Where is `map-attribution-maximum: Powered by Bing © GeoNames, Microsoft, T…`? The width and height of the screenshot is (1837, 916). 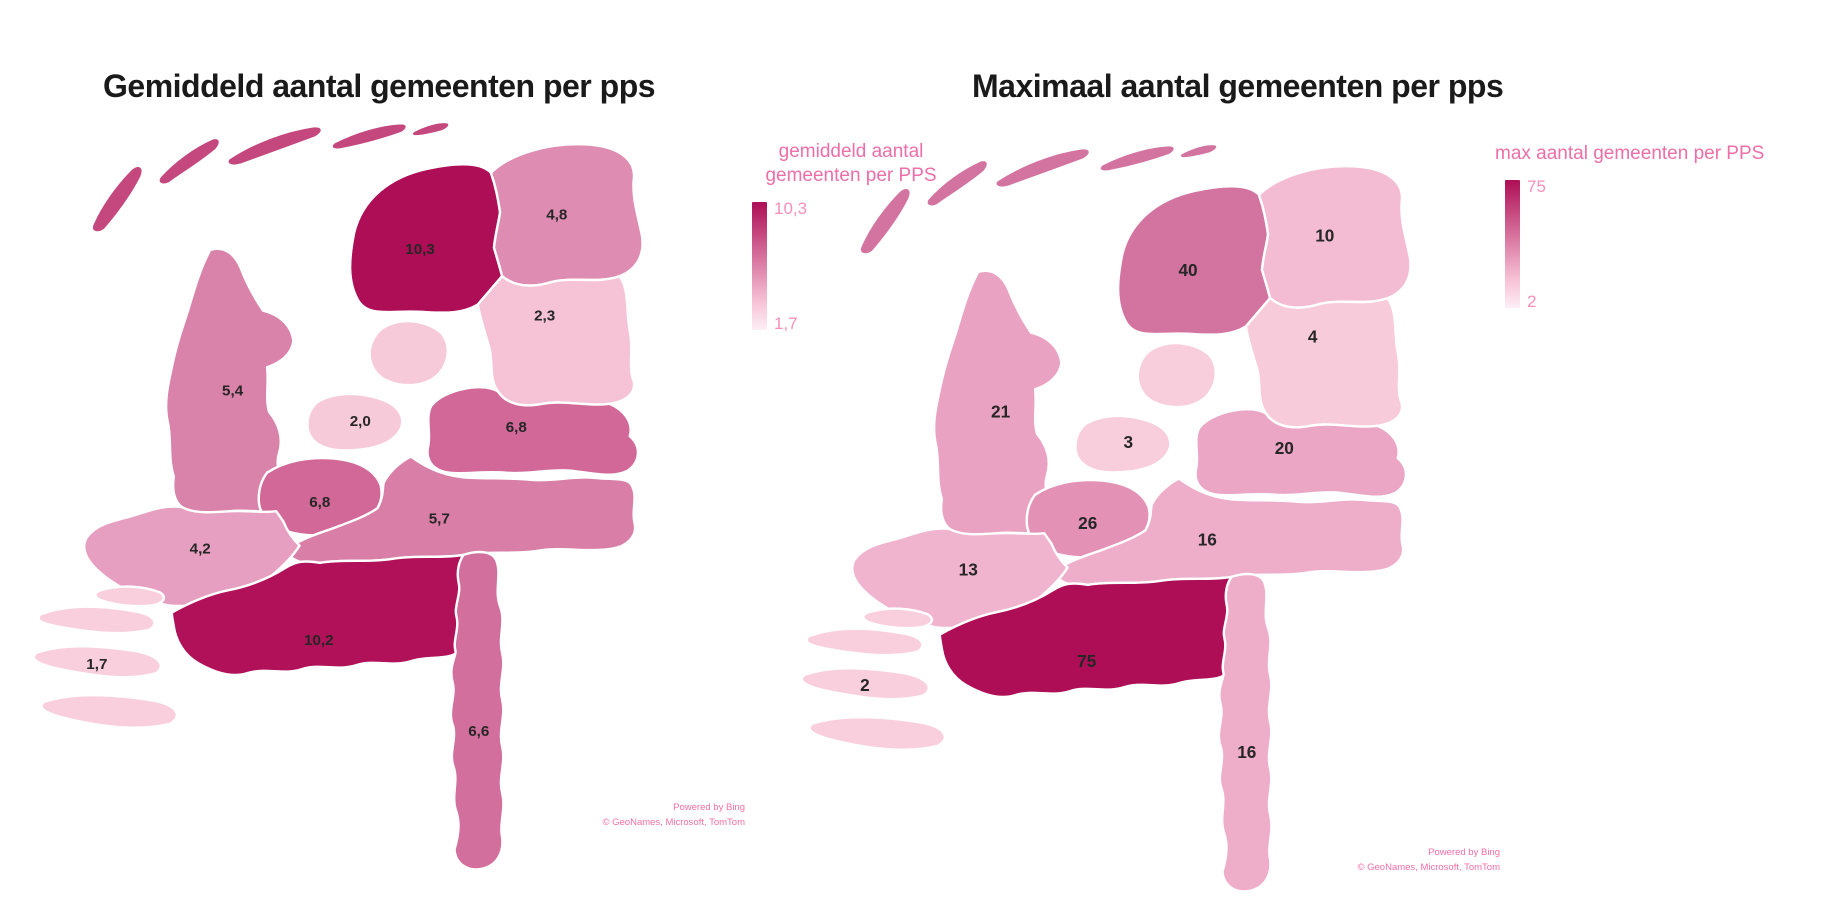
map-attribution-maximum: Powered by Bing © GeoNames, Microsoft, T… is located at coordinates (1400, 860).